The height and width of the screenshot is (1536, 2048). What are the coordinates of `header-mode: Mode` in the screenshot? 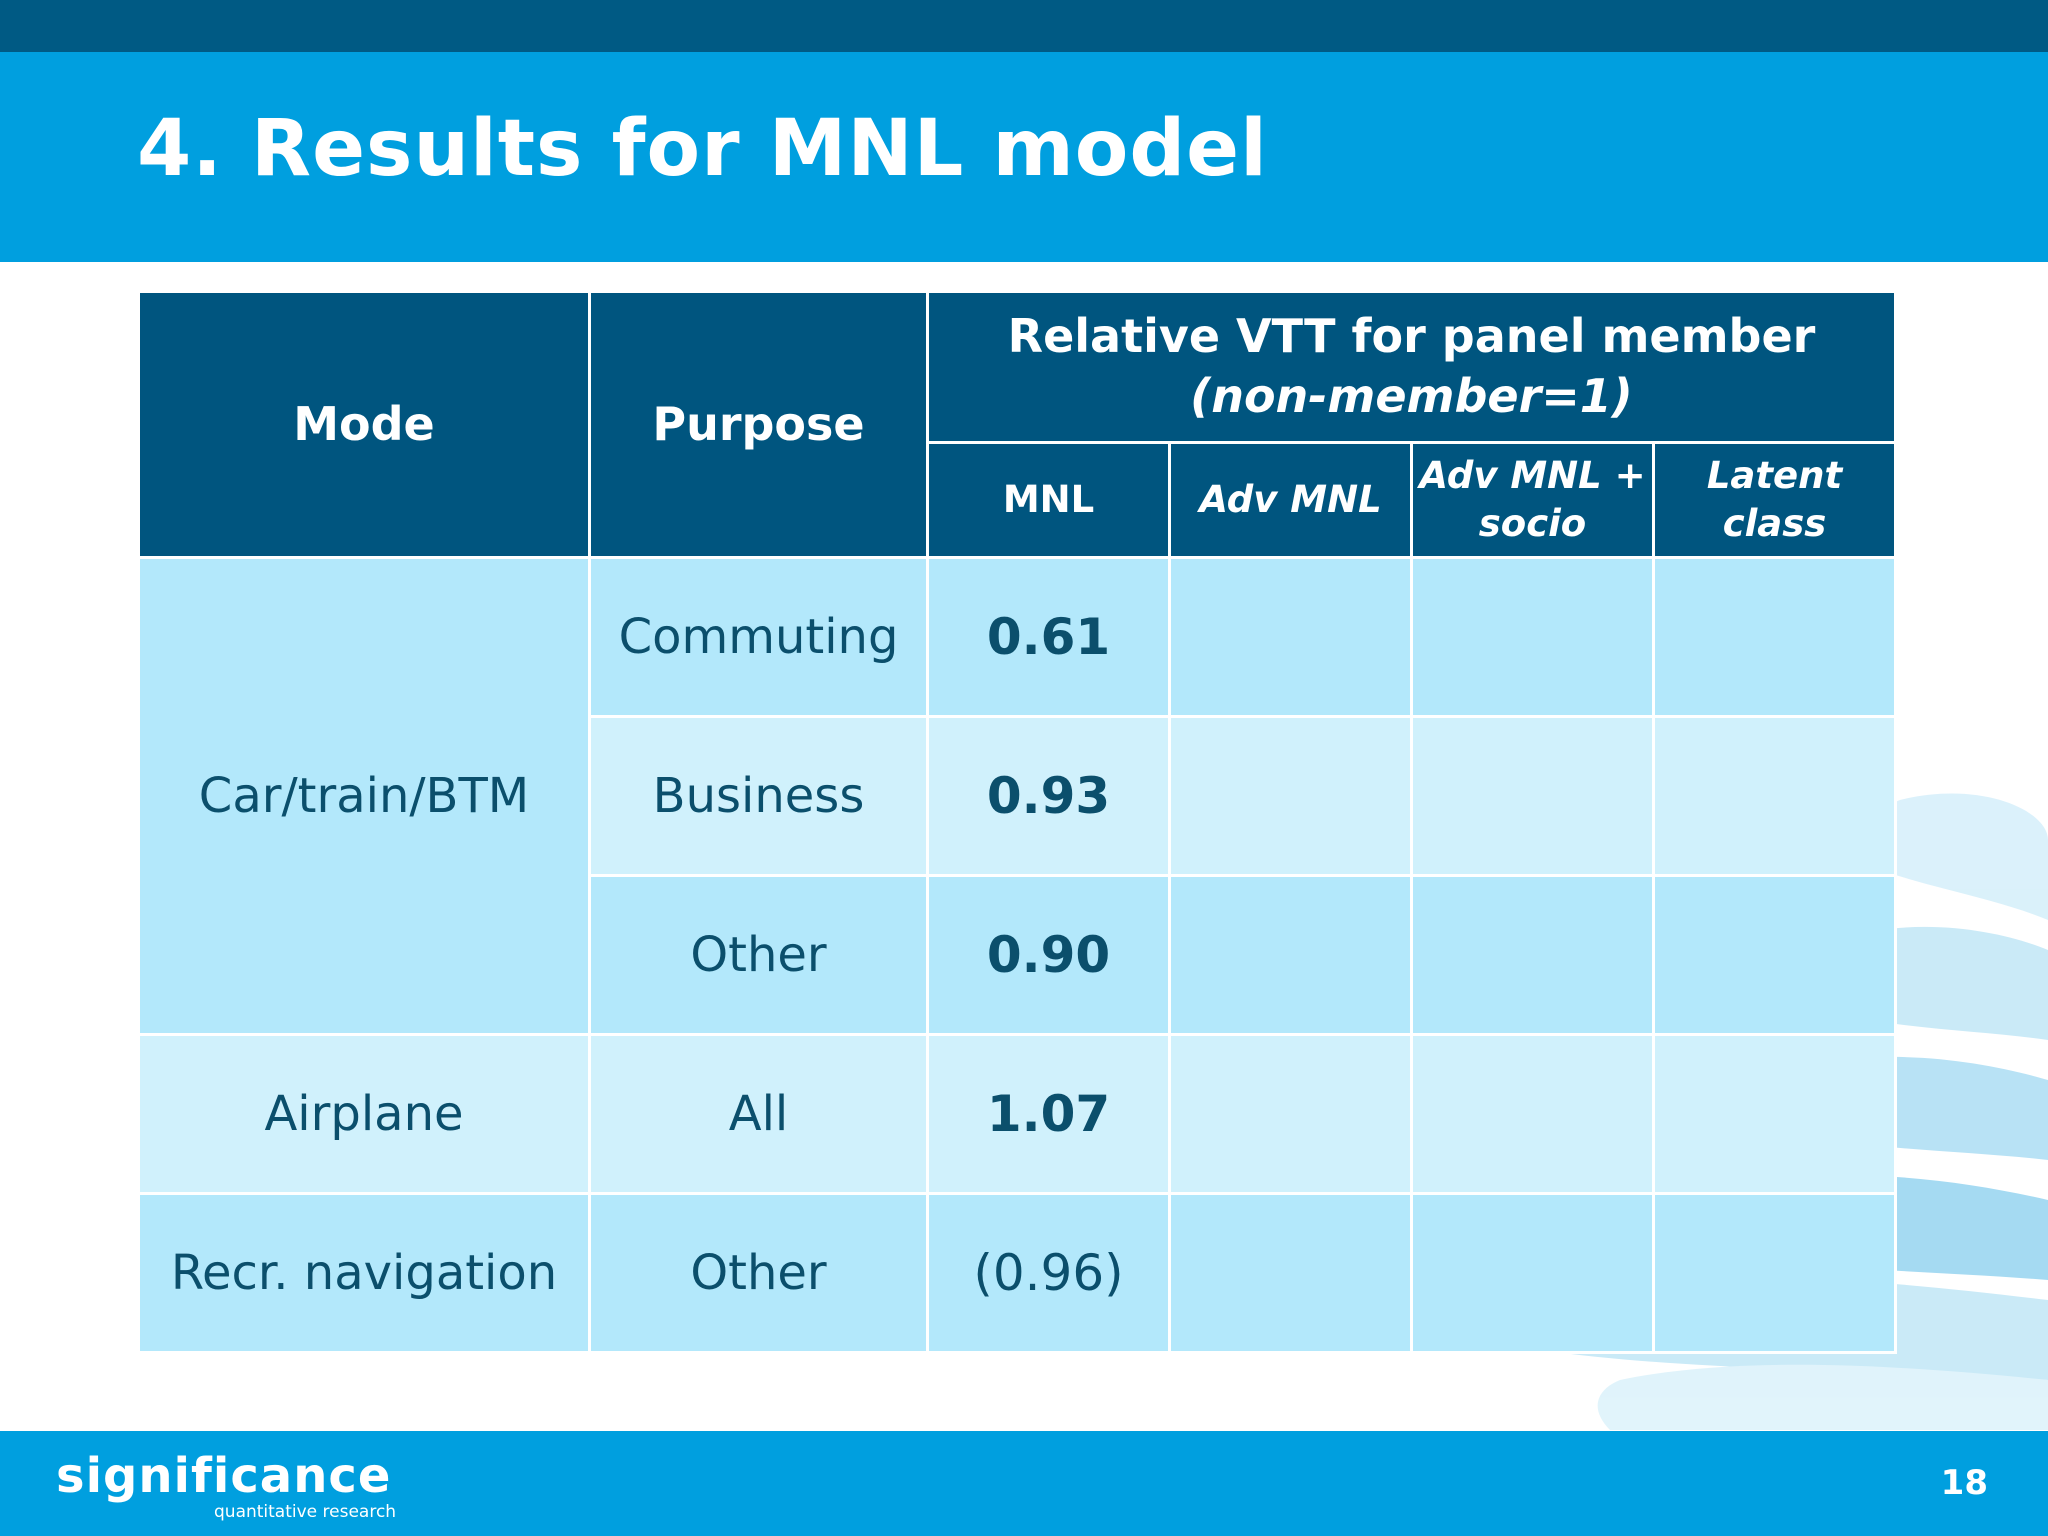 It's located at (364, 424).